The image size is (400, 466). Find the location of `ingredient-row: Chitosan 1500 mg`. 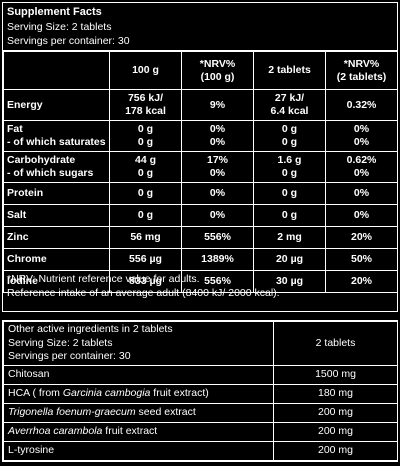

ingredient-row: Chitosan 1500 mg is located at coordinates (200, 375).